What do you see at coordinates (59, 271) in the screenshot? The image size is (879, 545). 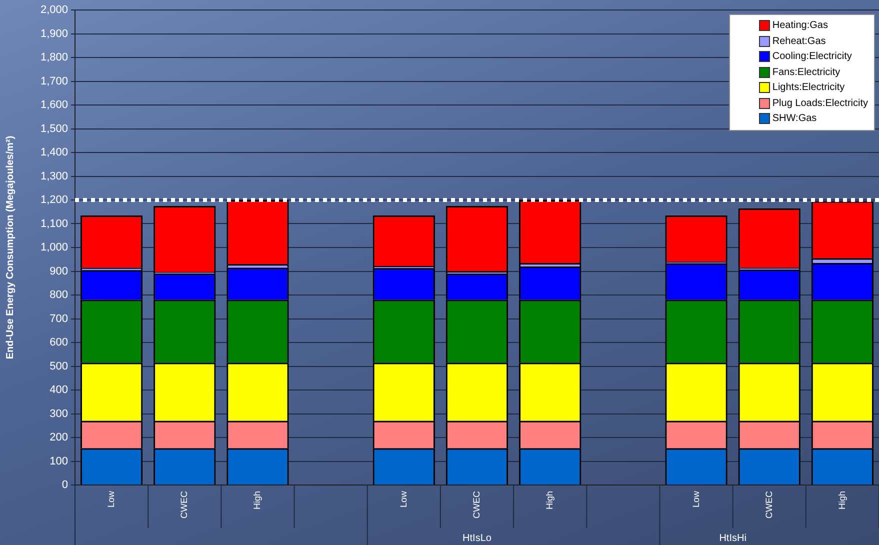 I see `y-tick-label: 900` at bounding box center [59, 271].